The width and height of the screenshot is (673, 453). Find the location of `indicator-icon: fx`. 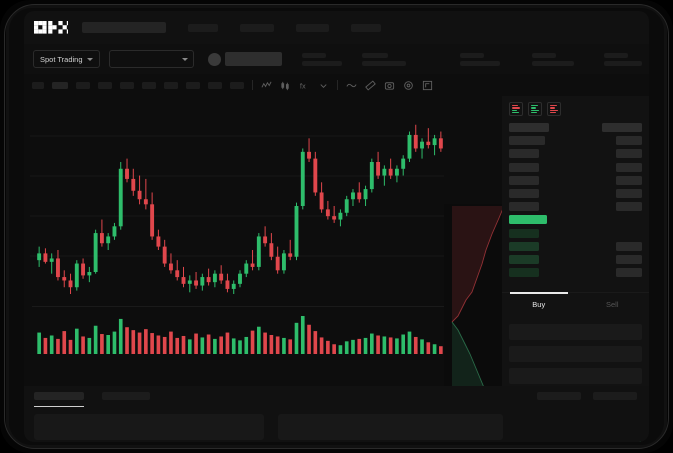

indicator-icon: fx is located at coordinates (304, 85).